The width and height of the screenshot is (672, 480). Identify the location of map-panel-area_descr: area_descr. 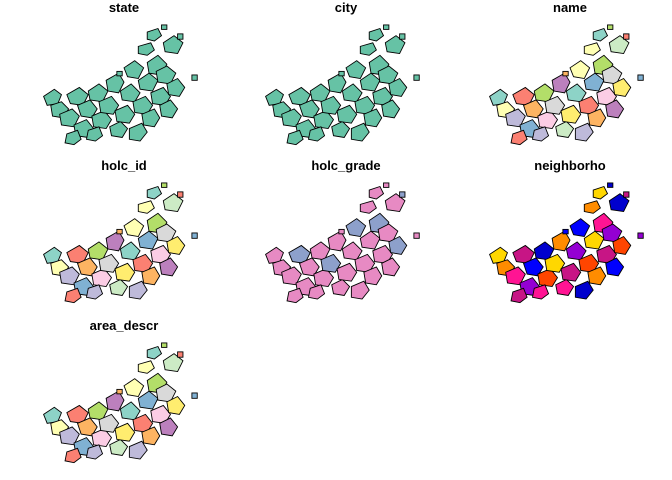
(124, 393).